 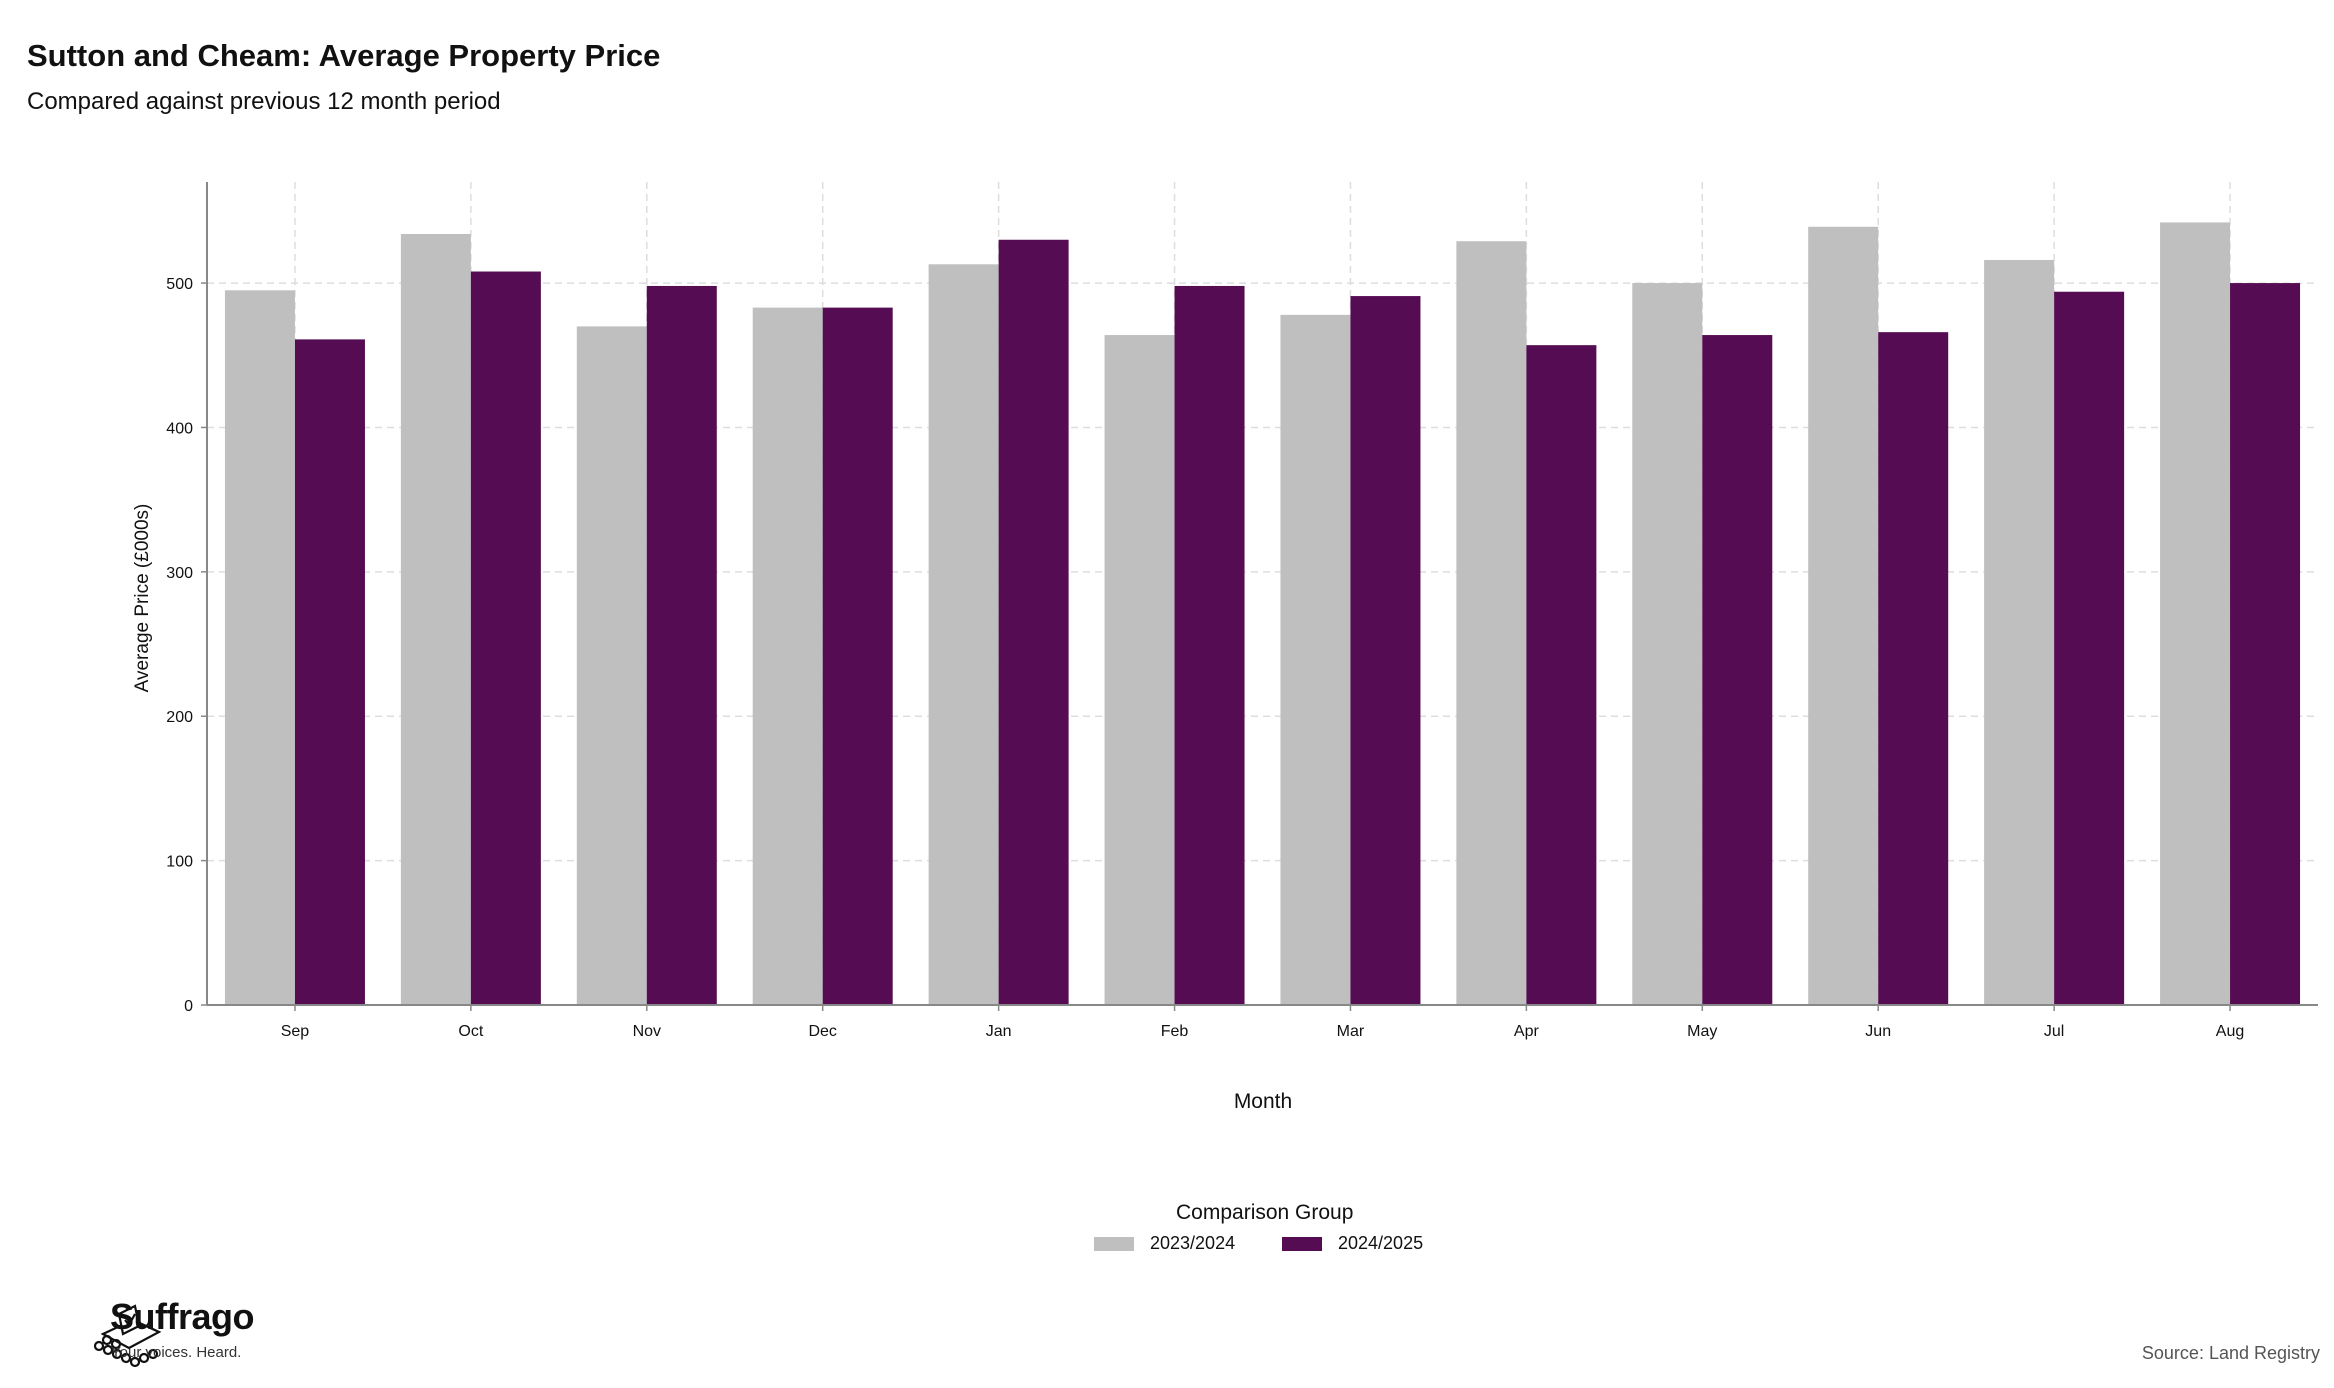 I want to click on x-tick-label: Nov, so click(x=647, y=1031).